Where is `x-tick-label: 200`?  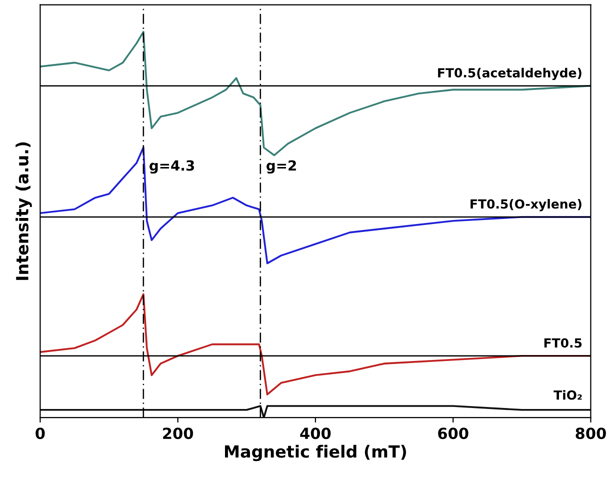 x-tick-label: 200 is located at coordinates (178, 434).